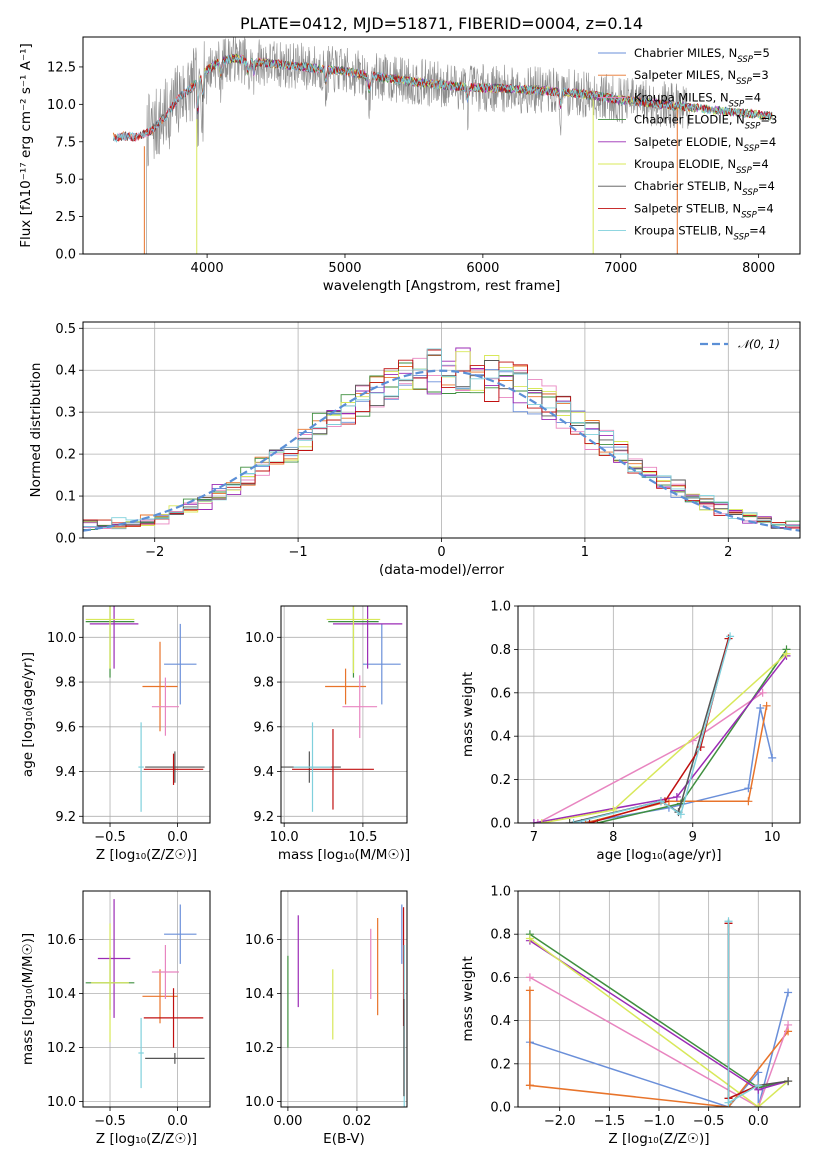 This screenshot has height=1170, width=819. What do you see at coordinates (177, 1121) in the screenshot?
I see `x-tick-label: 0.0` at bounding box center [177, 1121].